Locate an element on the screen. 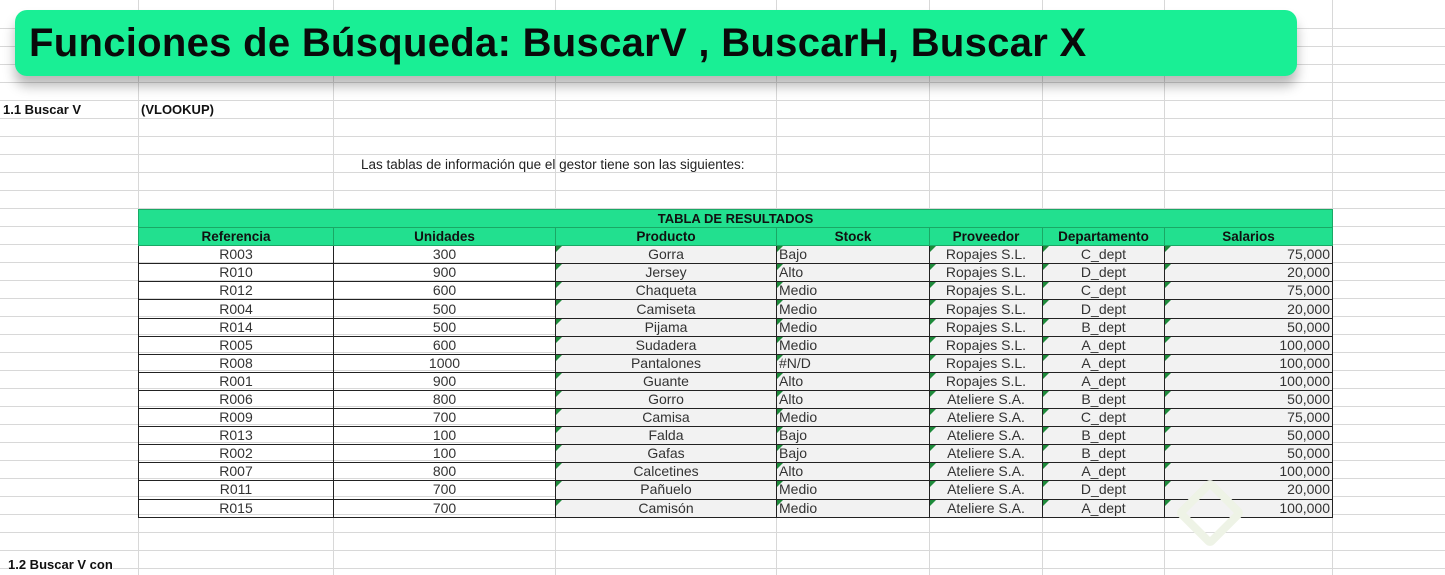  cell-referencia: R015 is located at coordinates (236, 508).